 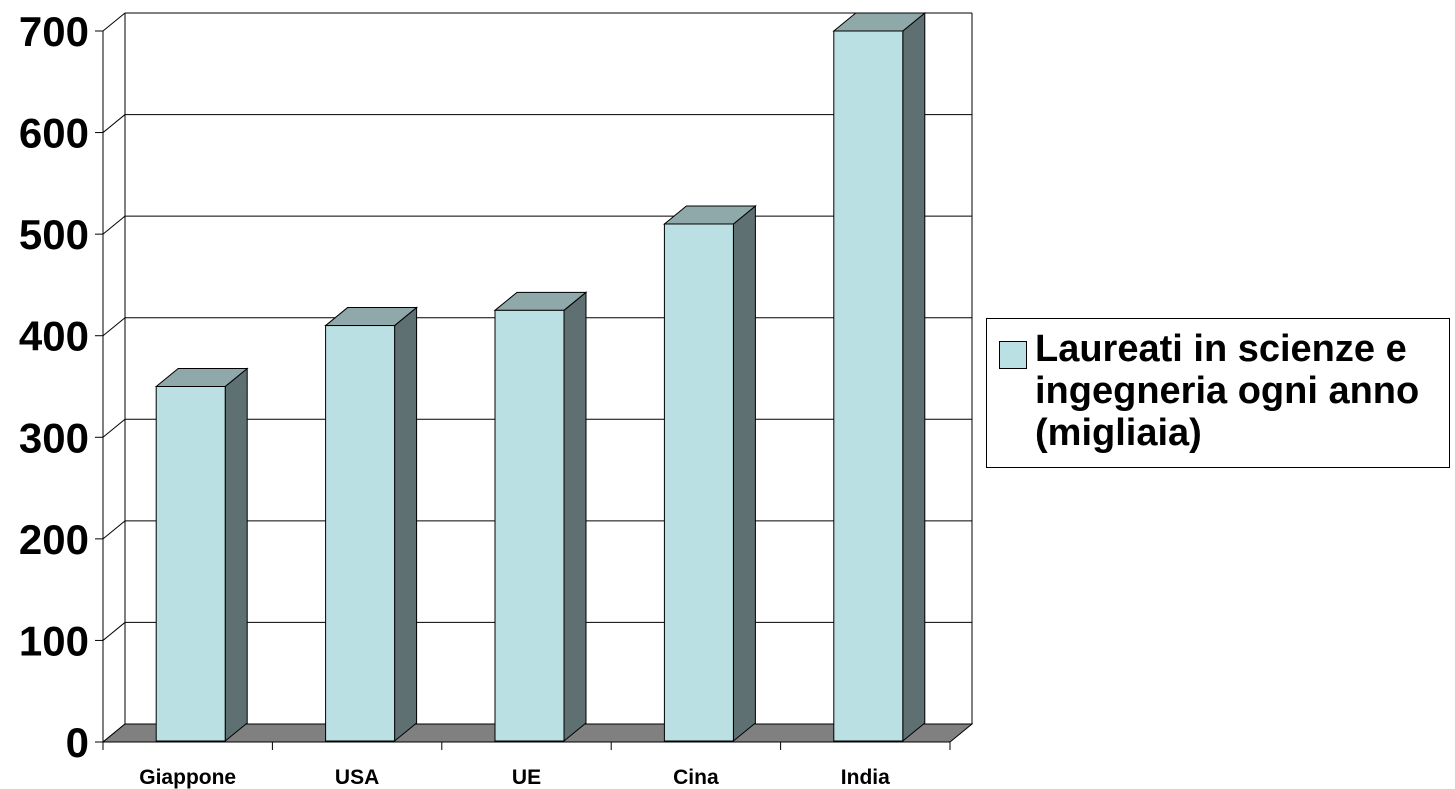 What do you see at coordinates (190, 564) in the screenshot?
I see `bar-giappone` at bounding box center [190, 564].